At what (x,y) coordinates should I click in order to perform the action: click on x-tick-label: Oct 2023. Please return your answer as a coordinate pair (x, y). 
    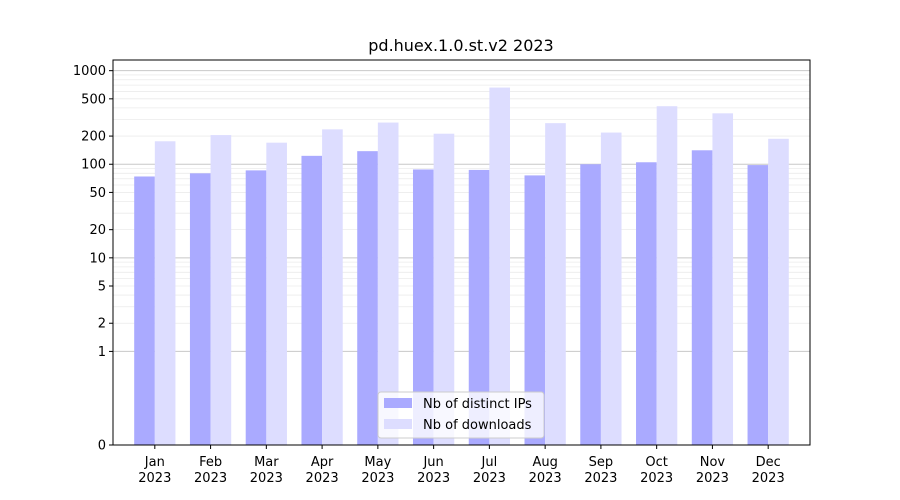
    Looking at the image, I should click on (656, 470).